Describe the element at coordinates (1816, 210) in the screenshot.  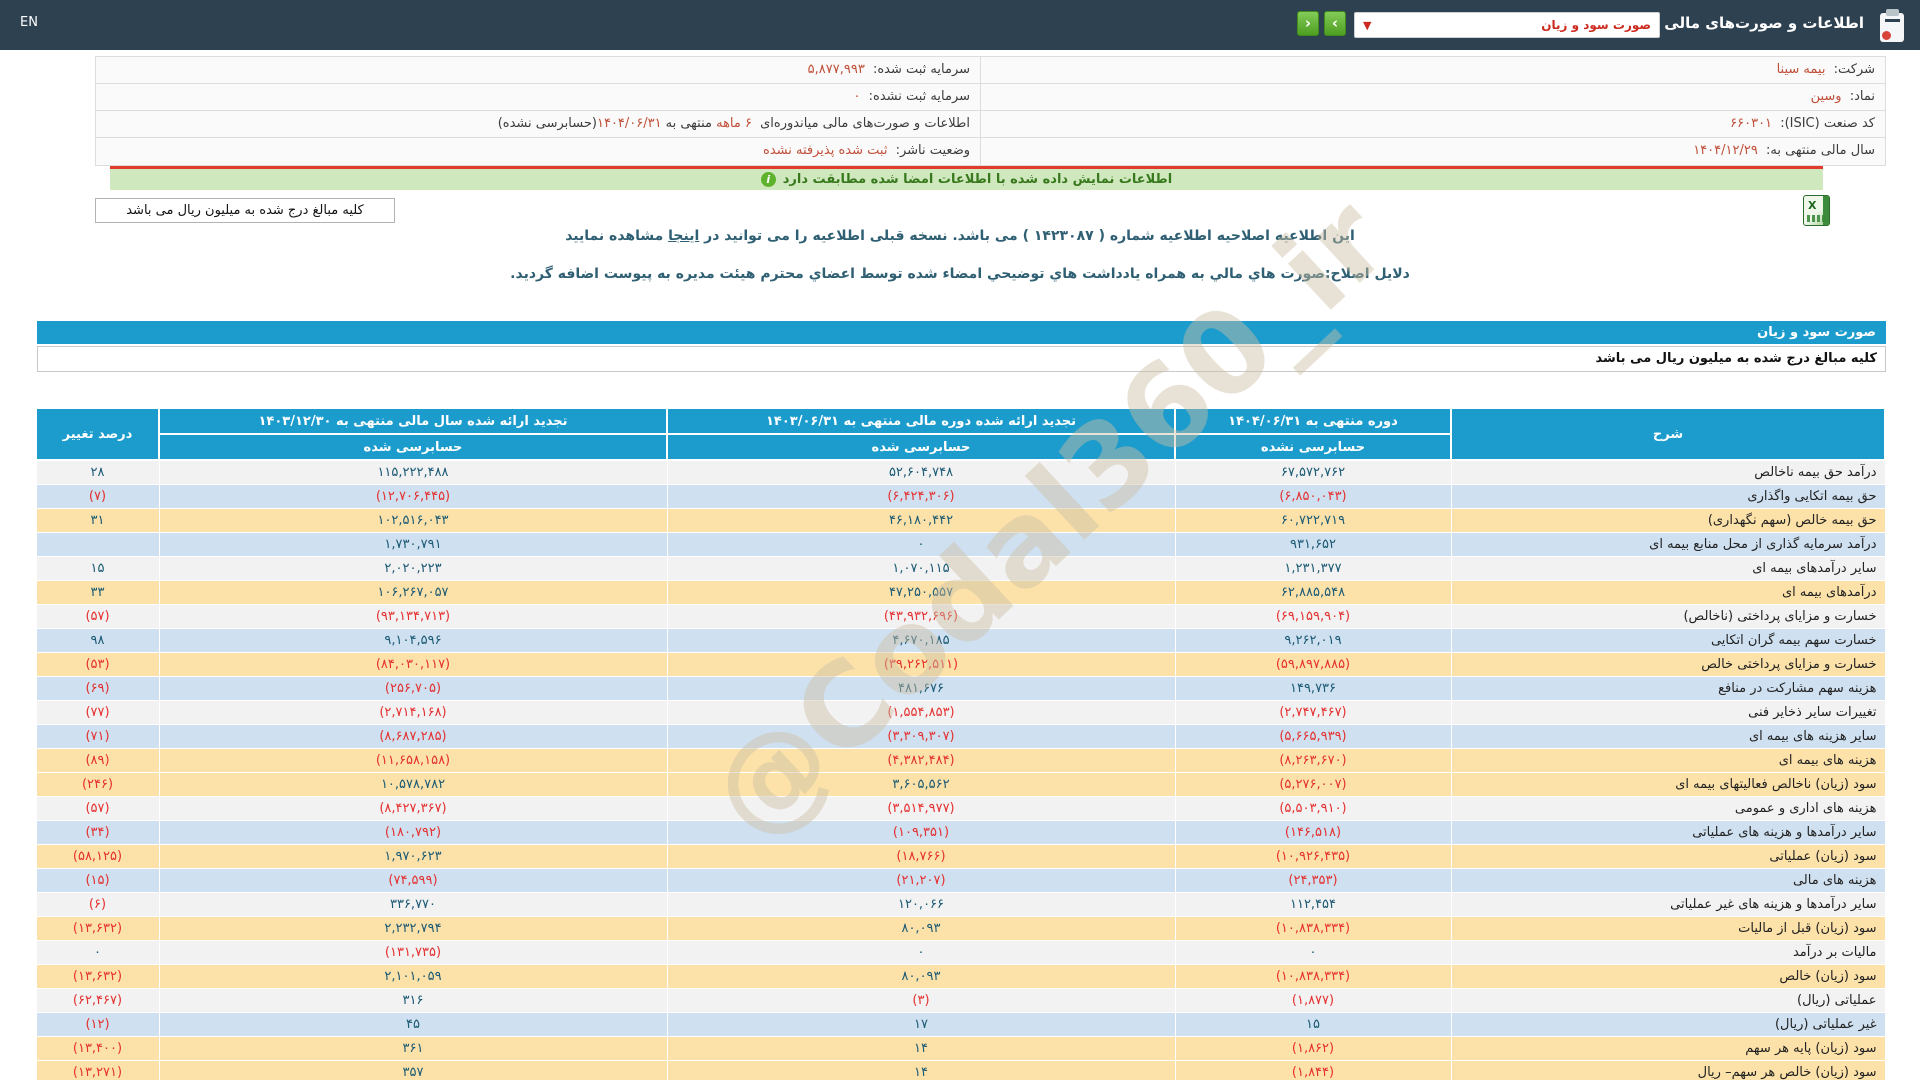
I see `excel-export-icon: X` at that location.